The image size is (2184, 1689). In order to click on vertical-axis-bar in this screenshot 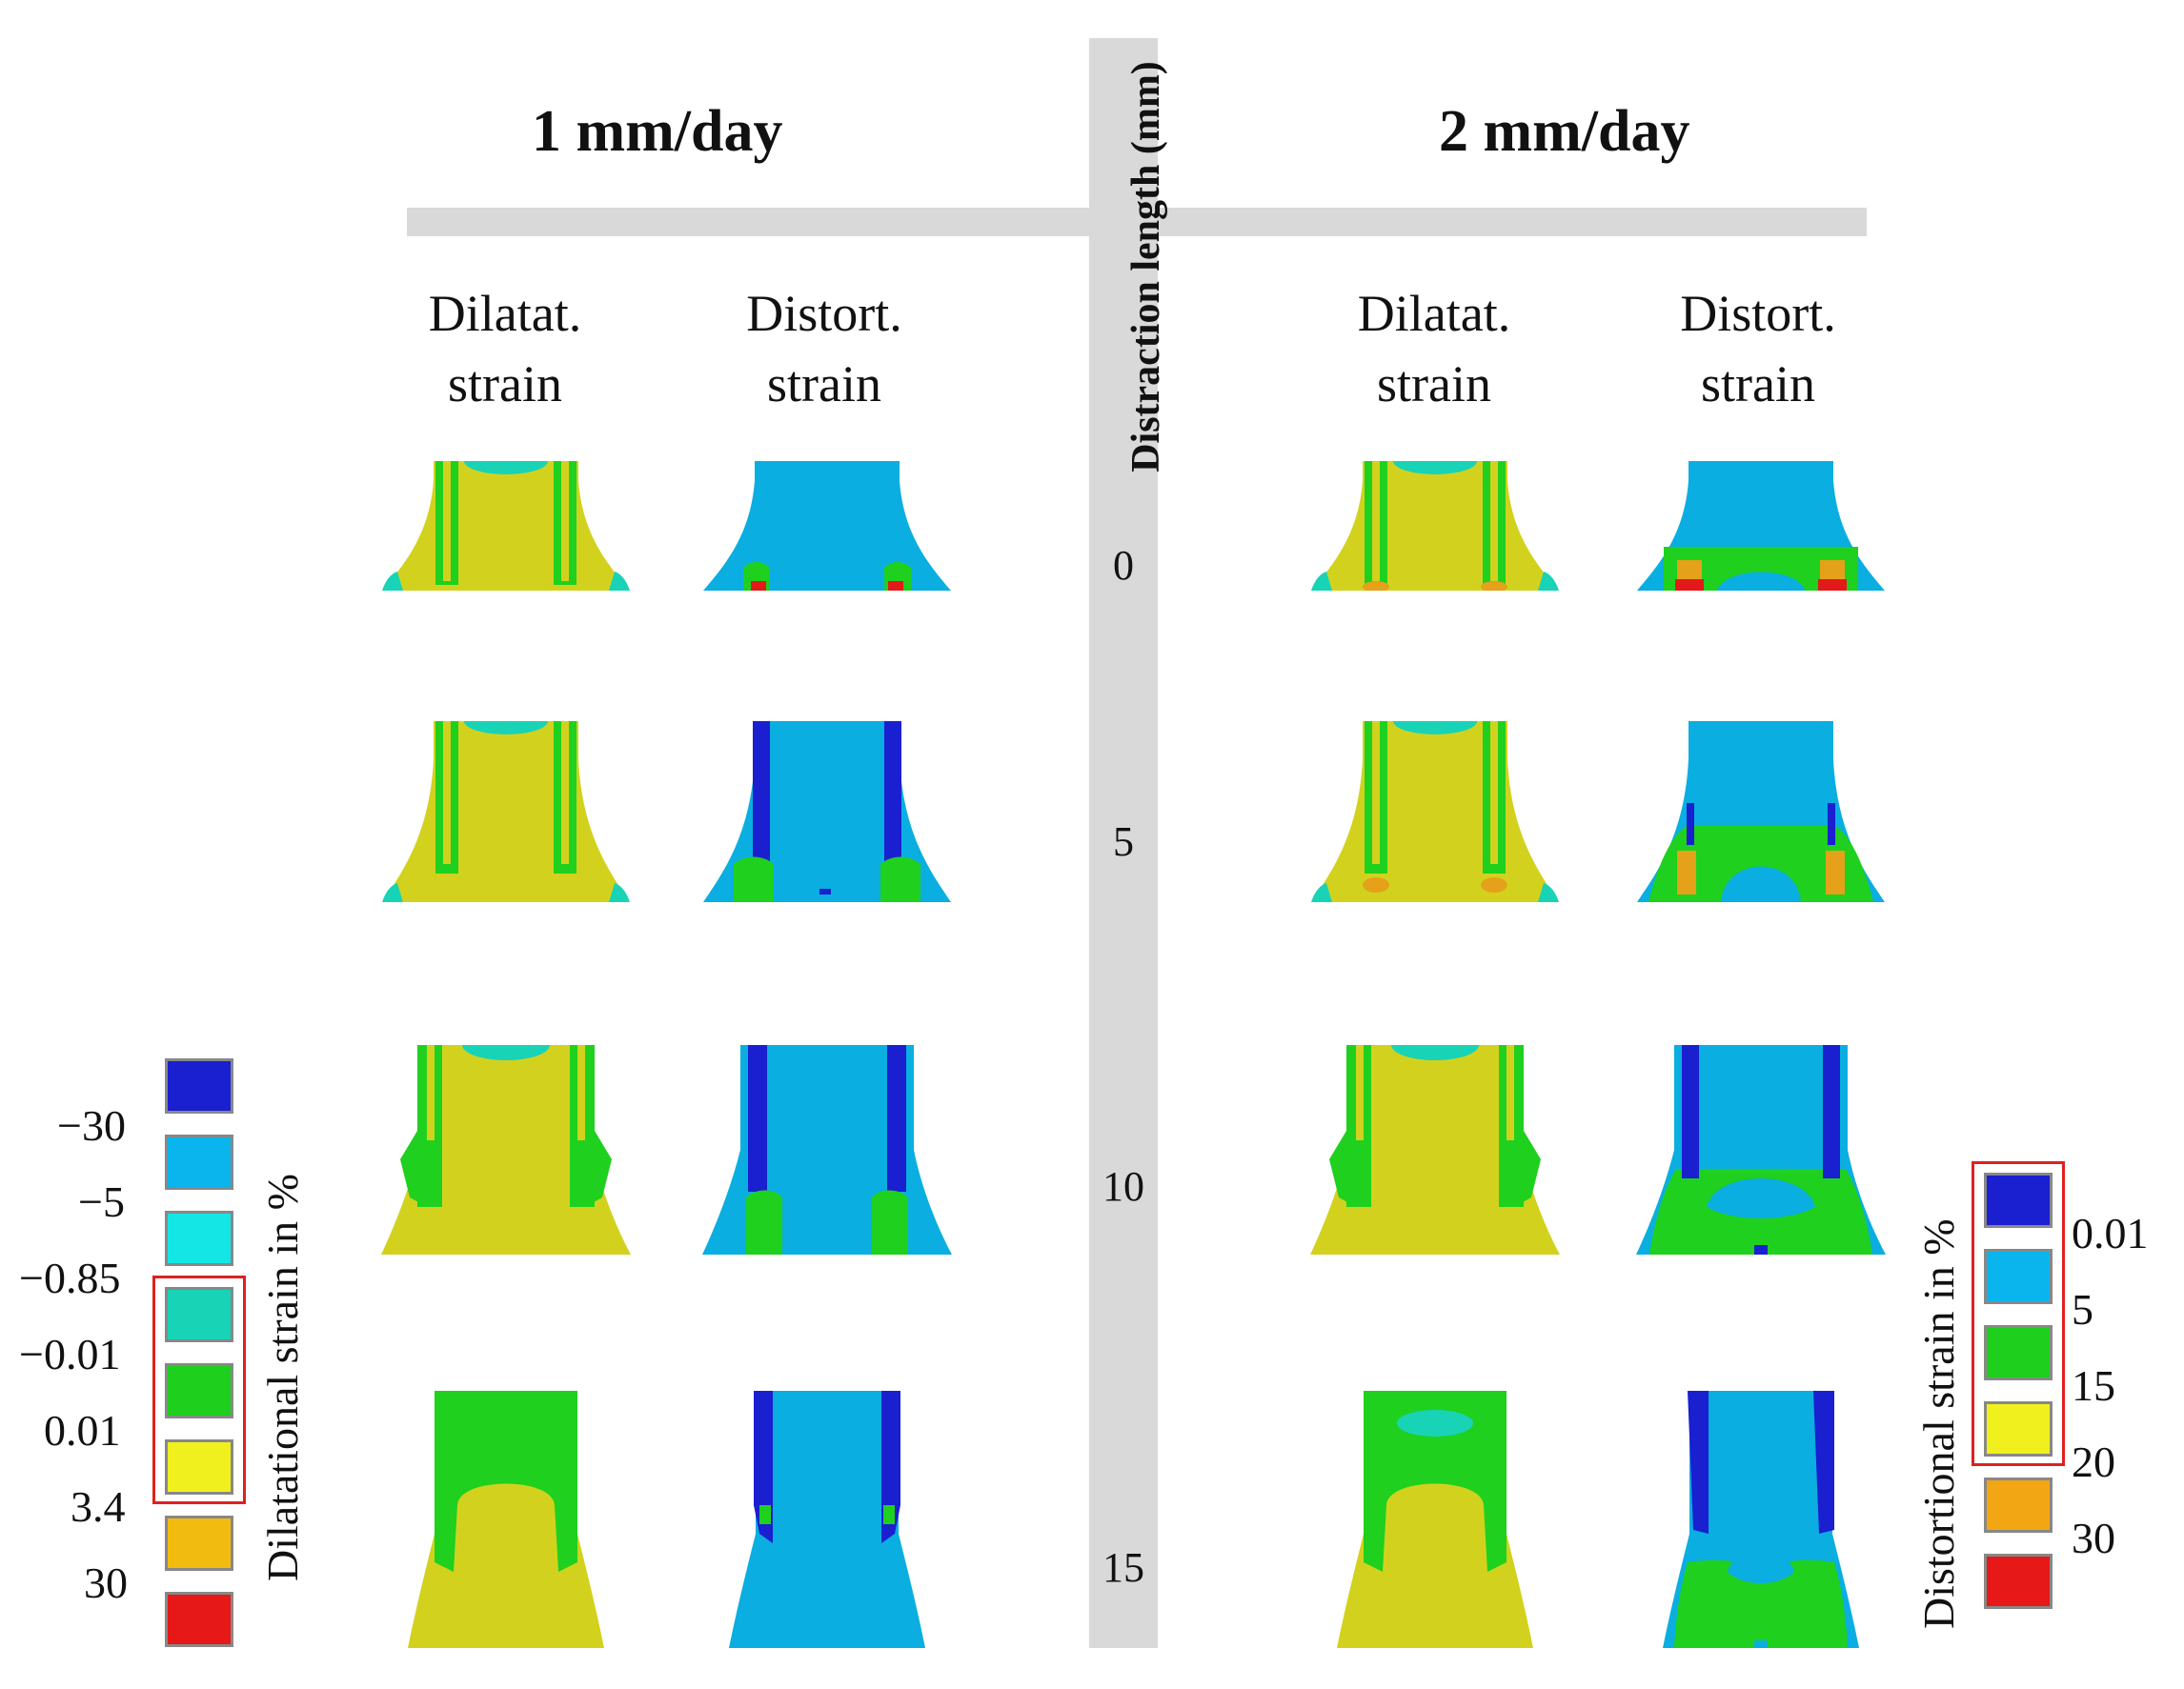, I will do `click(1123, 843)`.